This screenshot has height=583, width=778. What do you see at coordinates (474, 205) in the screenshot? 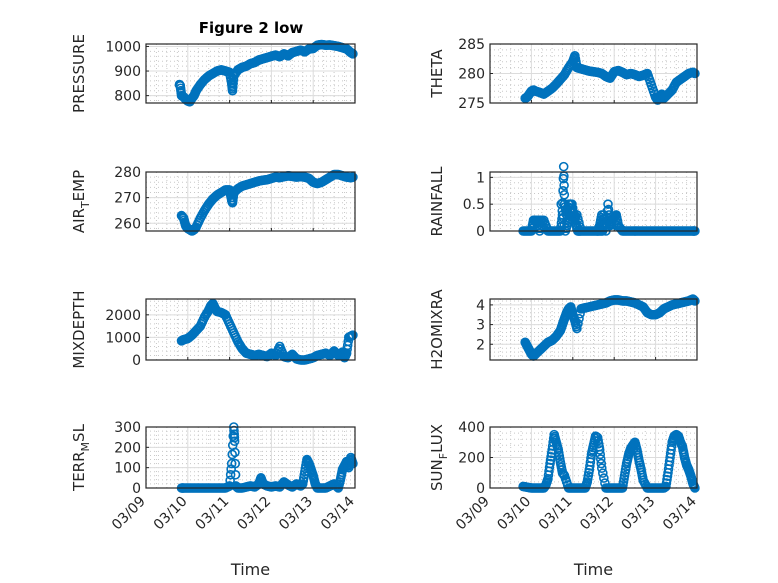
I see `y-tick-label: 0.5` at bounding box center [474, 205].